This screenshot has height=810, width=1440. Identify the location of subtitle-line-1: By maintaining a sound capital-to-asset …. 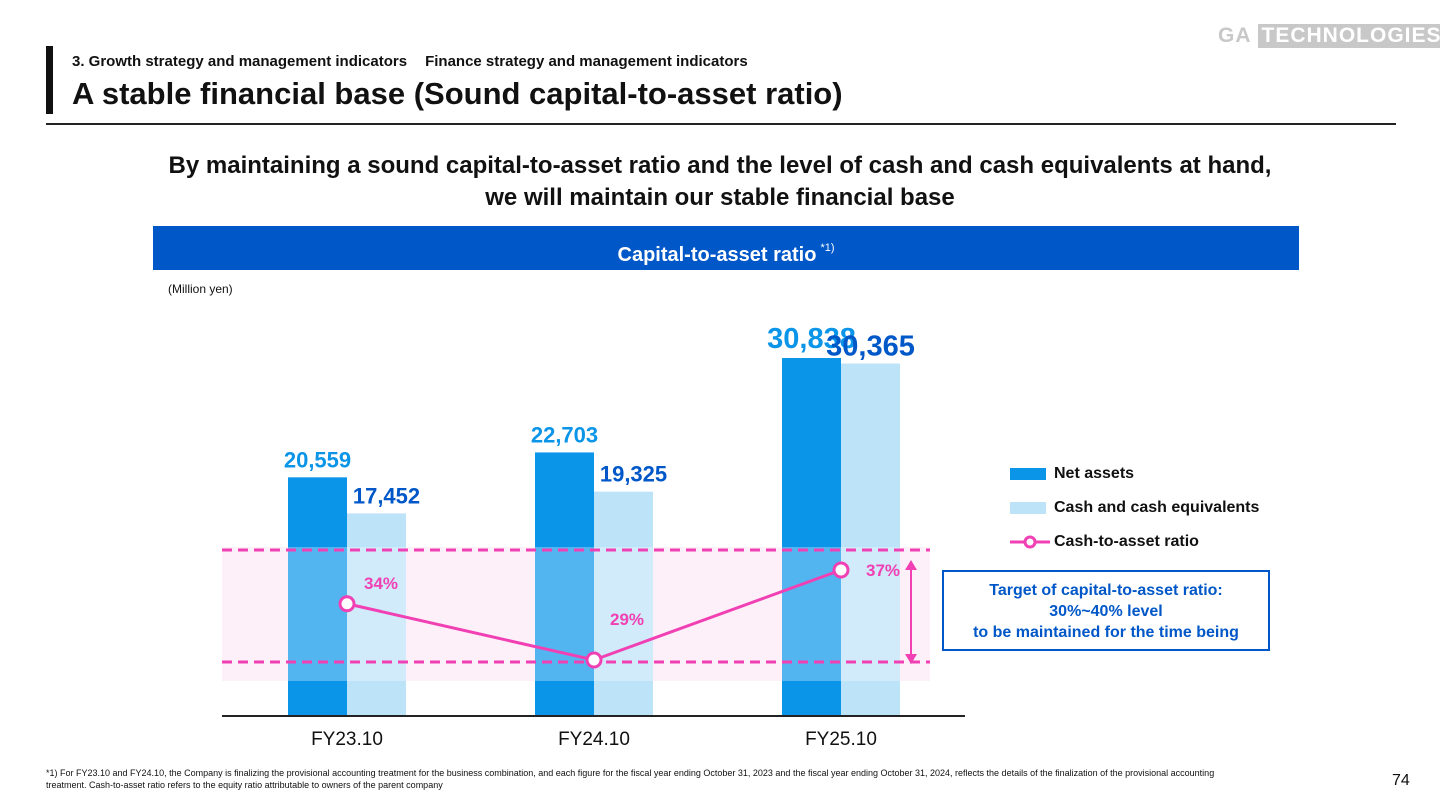
(720, 165).